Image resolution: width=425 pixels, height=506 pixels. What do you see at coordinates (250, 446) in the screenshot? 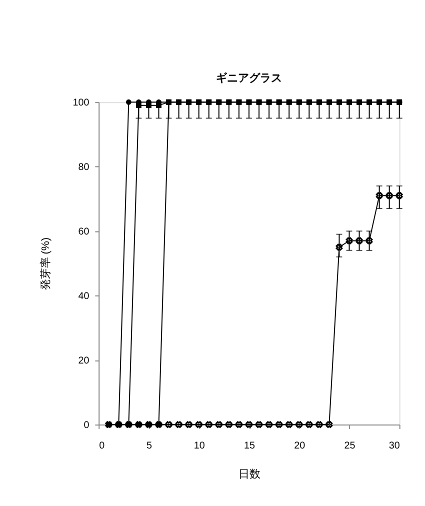
I see `x-tick-label: 15` at bounding box center [250, 446].